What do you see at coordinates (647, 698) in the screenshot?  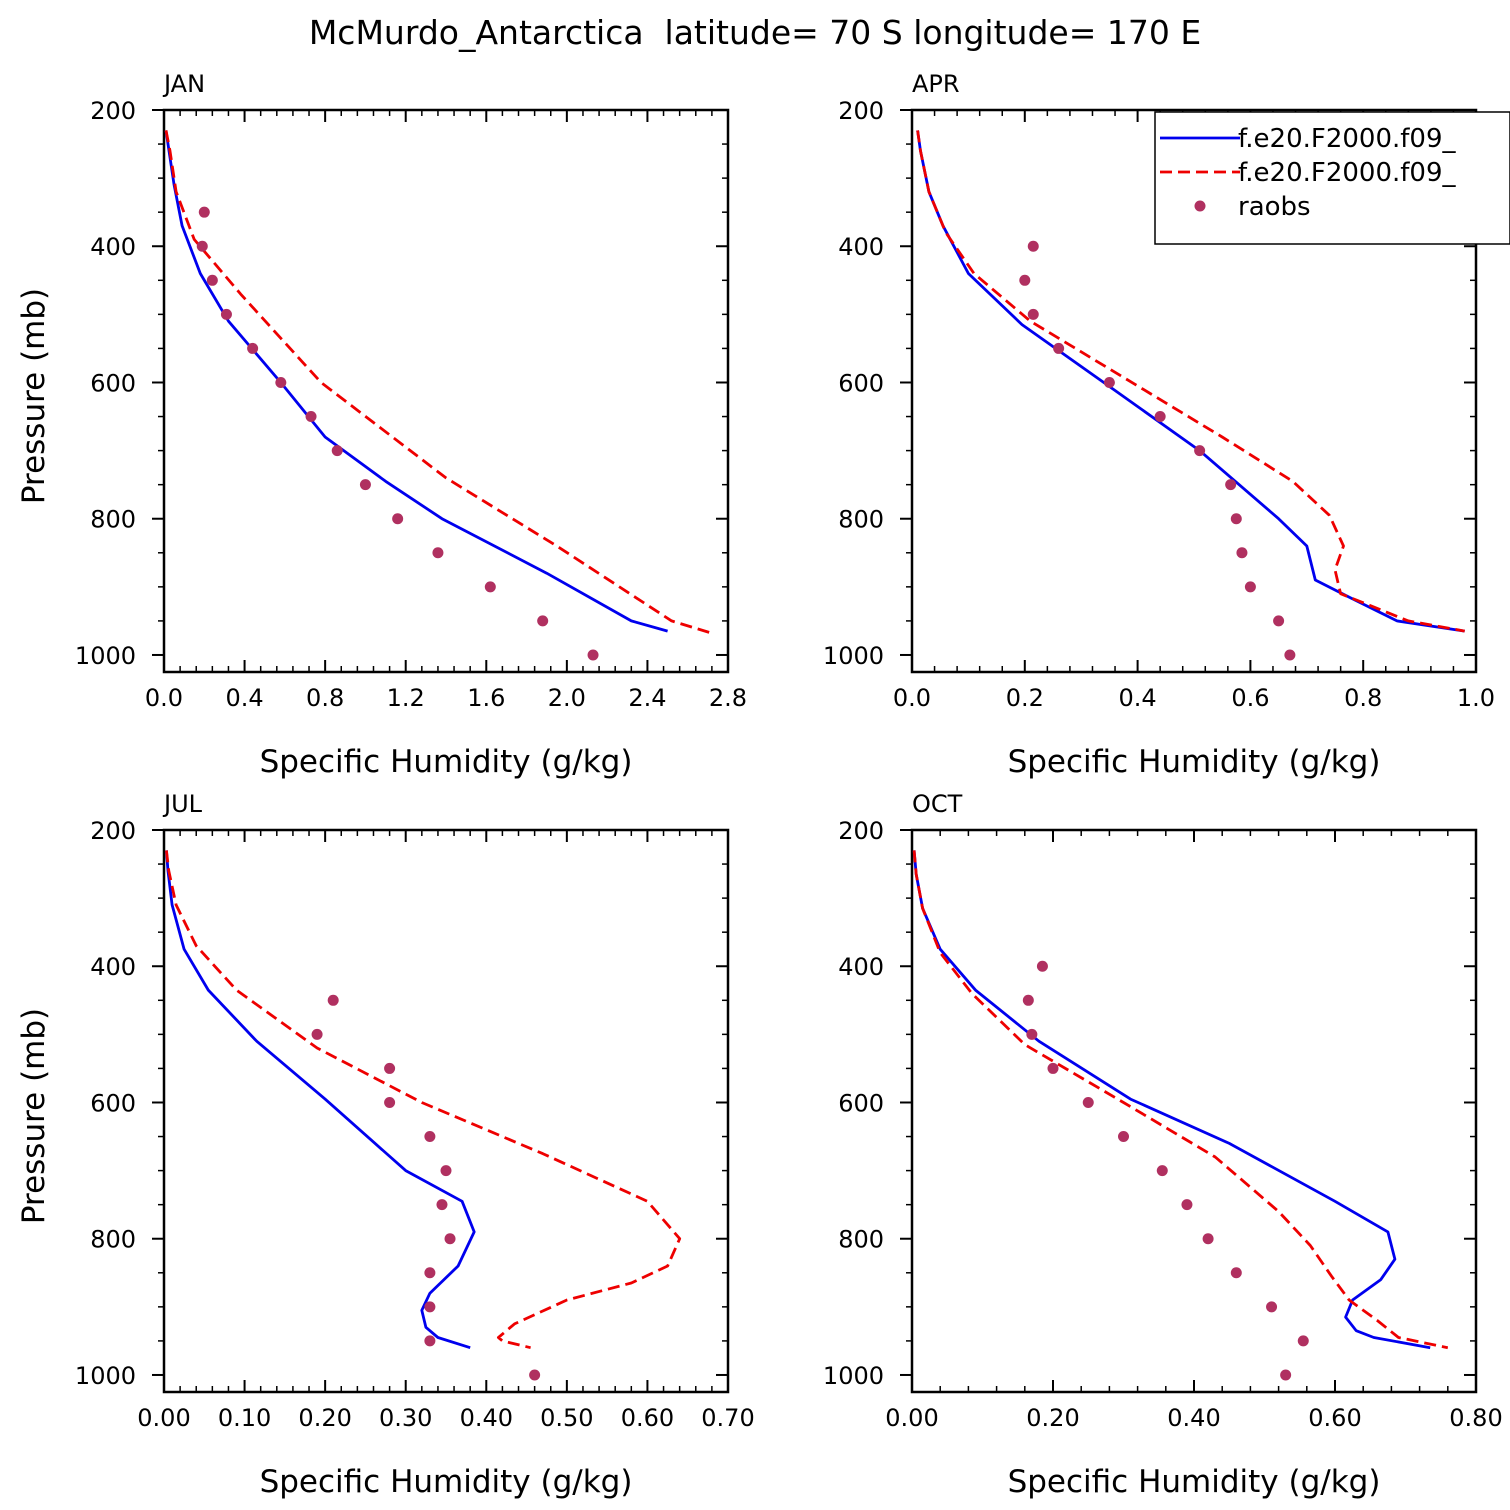 I see `x-tick-label: 2.4` at bounding box center [647, 698].